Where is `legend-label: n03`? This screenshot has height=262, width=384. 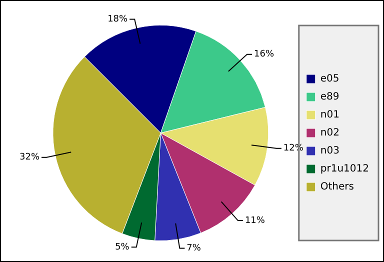
legend-label: n03 is located at coordinates (330, 151).